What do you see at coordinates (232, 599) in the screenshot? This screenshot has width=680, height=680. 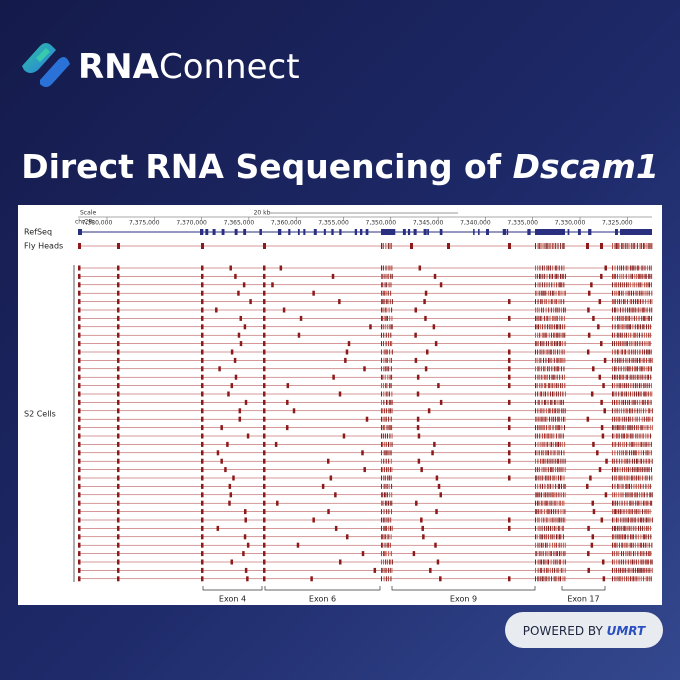 I see `exon-label: Exon 4` at bounding box center [232, 599].